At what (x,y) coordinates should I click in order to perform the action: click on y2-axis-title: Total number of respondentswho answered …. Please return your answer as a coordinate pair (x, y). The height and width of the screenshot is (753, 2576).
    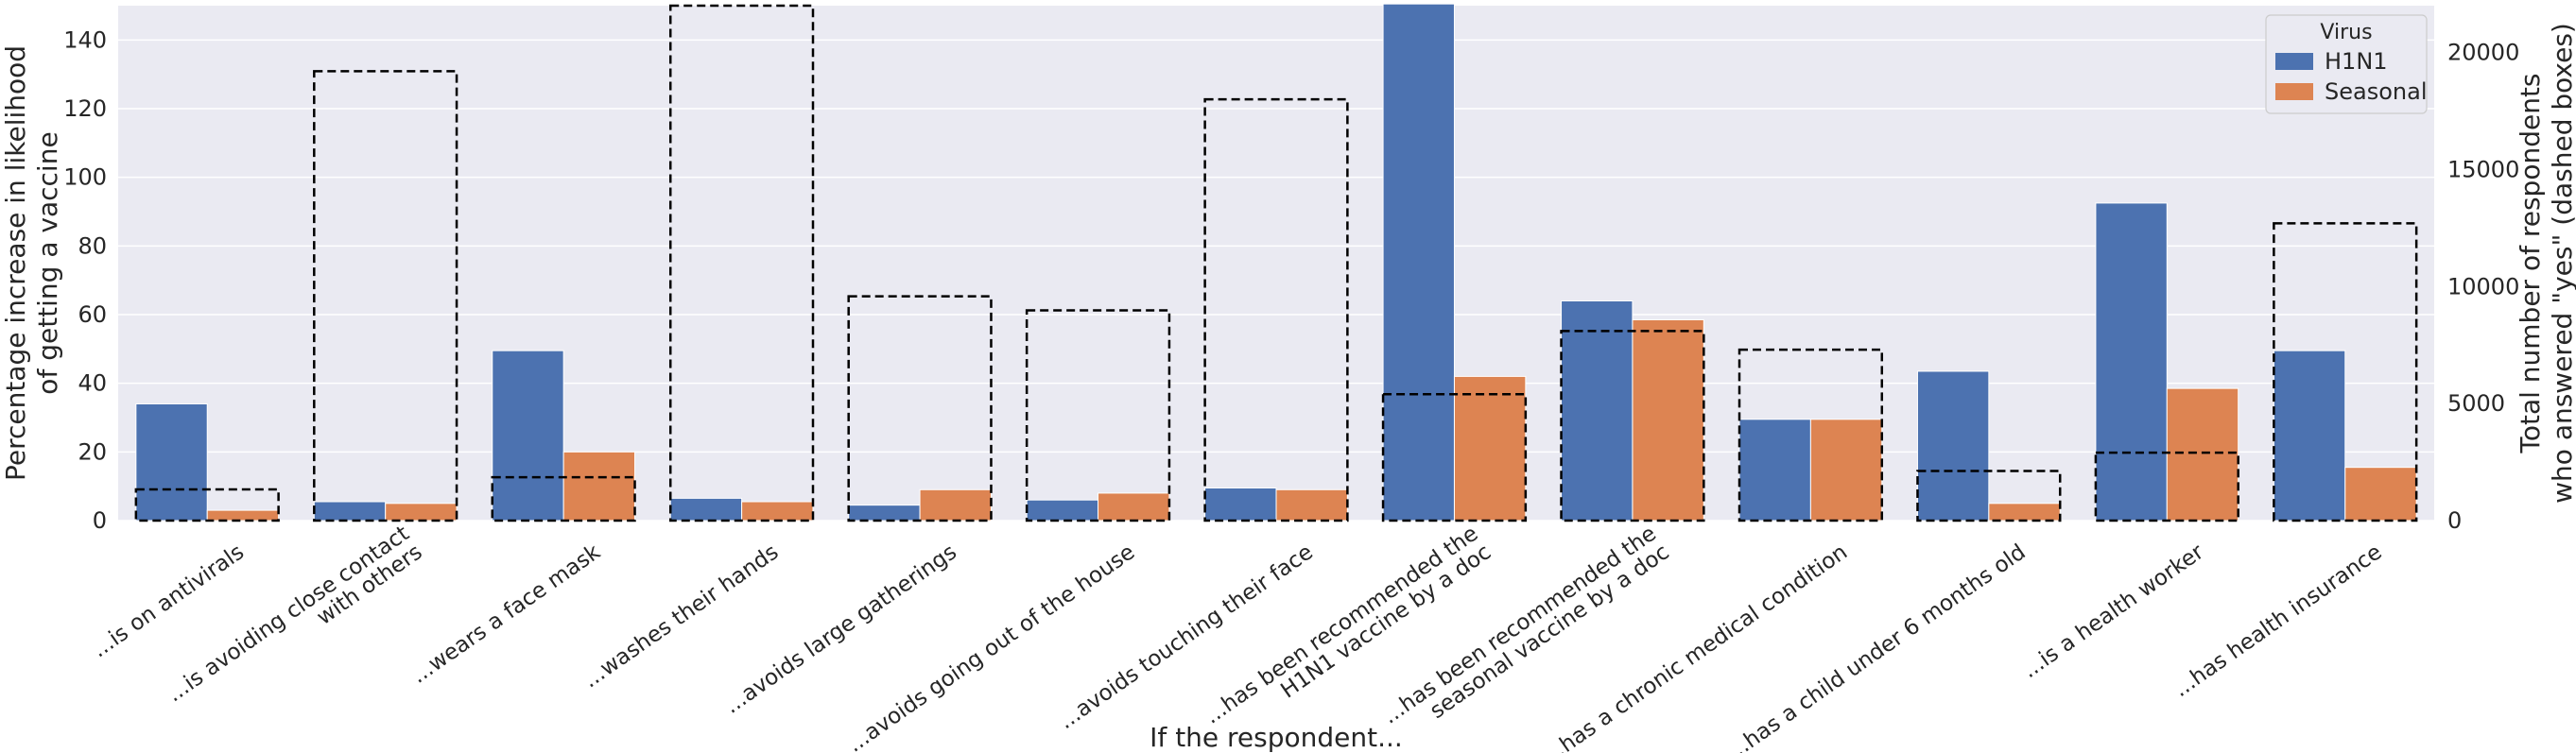
    Looking at the image, I should click on (2545, 263).